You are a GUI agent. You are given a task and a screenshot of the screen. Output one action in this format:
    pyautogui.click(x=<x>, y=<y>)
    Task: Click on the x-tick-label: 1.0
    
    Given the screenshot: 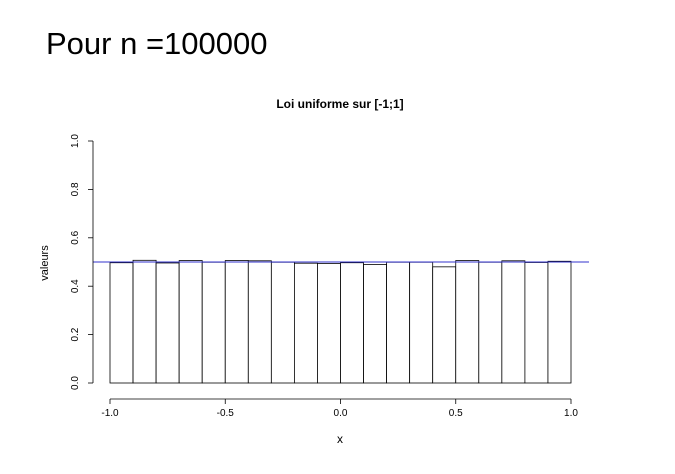 What is the action you would take?
    pyautogui.click(x=571, y=413)
    